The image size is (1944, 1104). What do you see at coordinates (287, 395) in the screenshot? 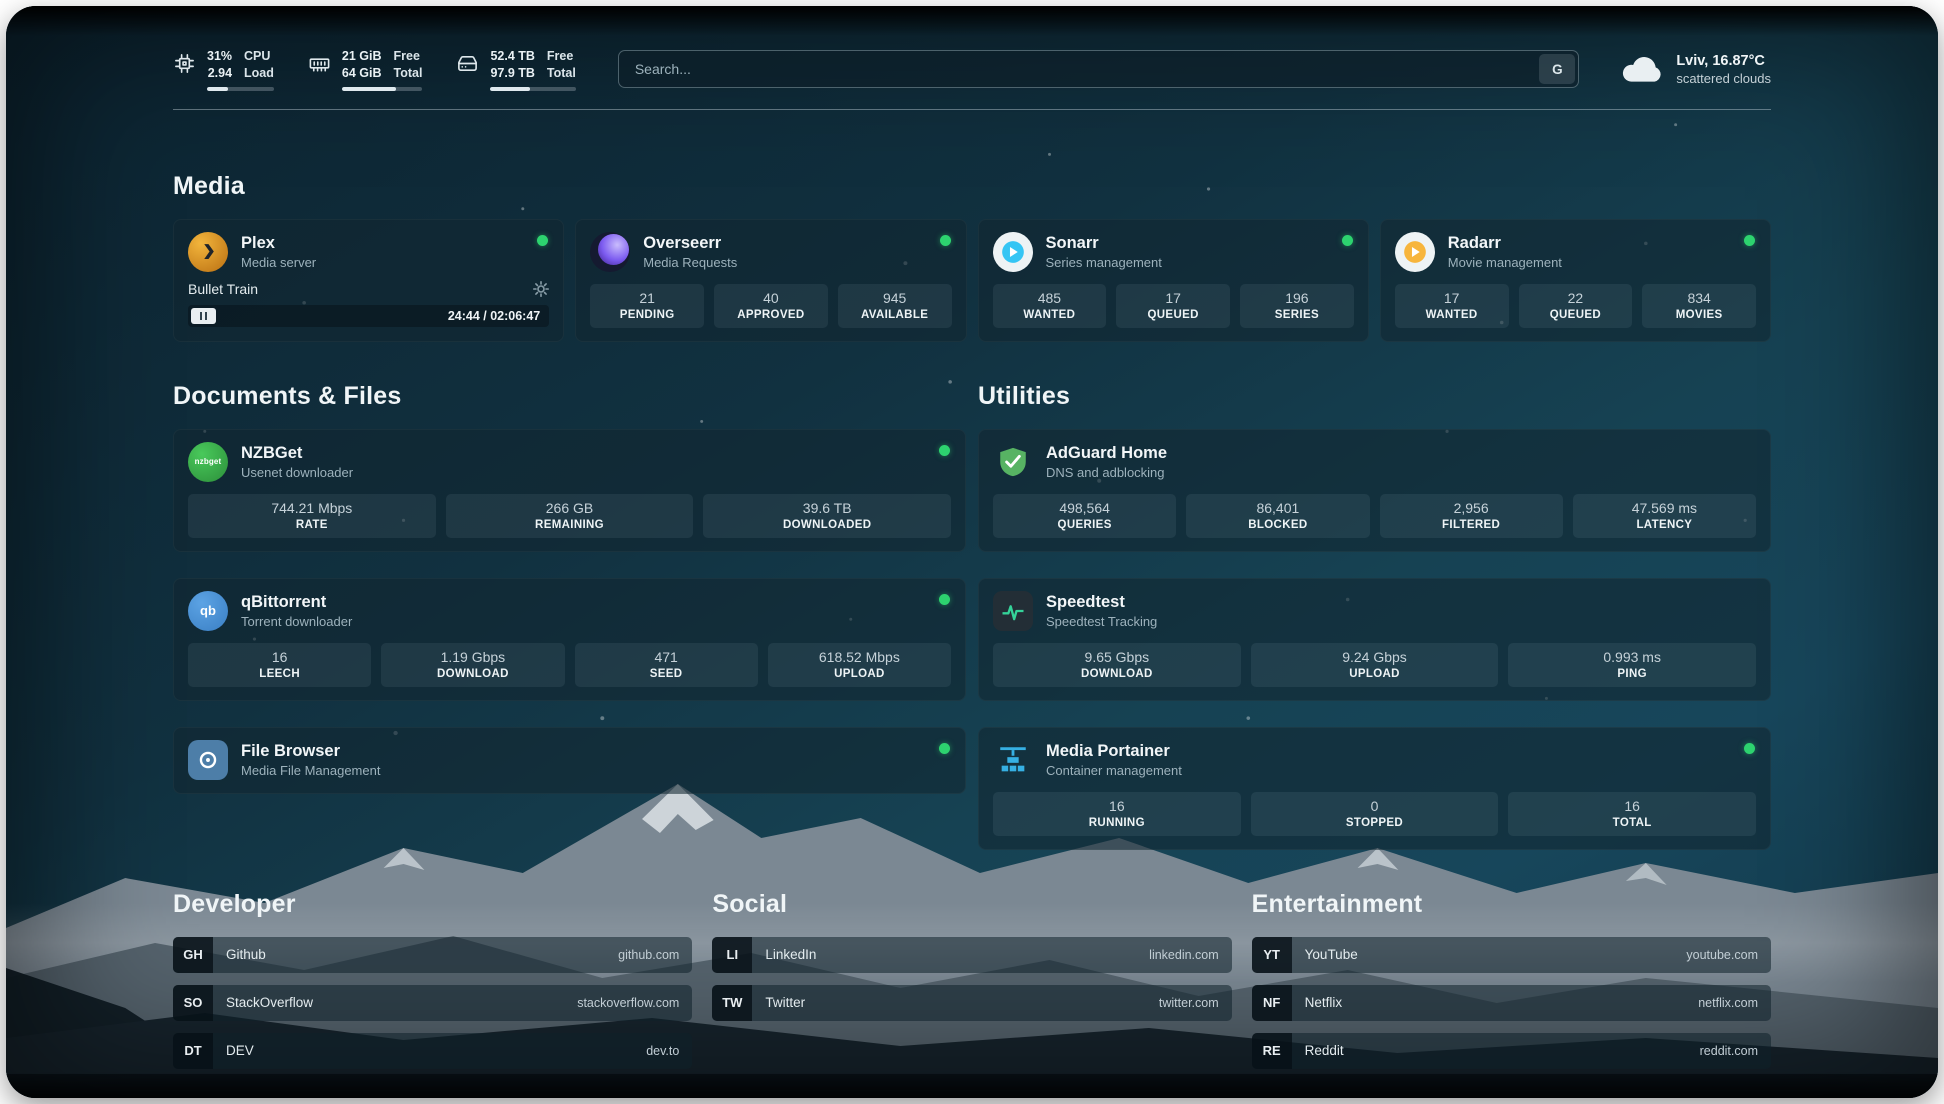
I see `section-title-documents: Documents & Files` at bounding box center [287, 395].